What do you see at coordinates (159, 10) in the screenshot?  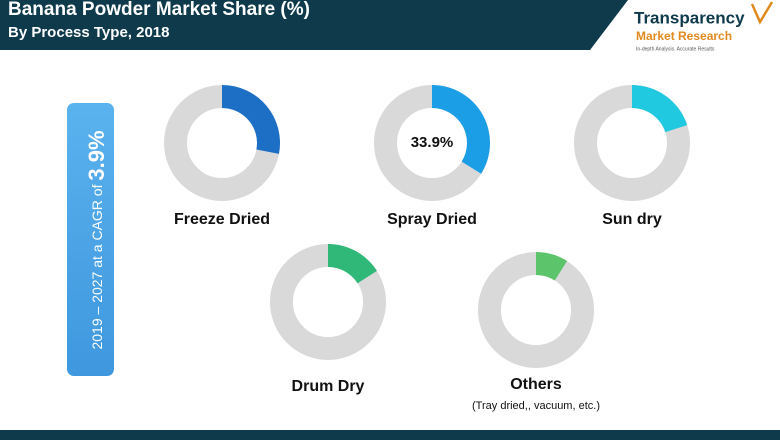 I see `title: Banana Powder Market Share (%)` at bounding box center [159, 10].